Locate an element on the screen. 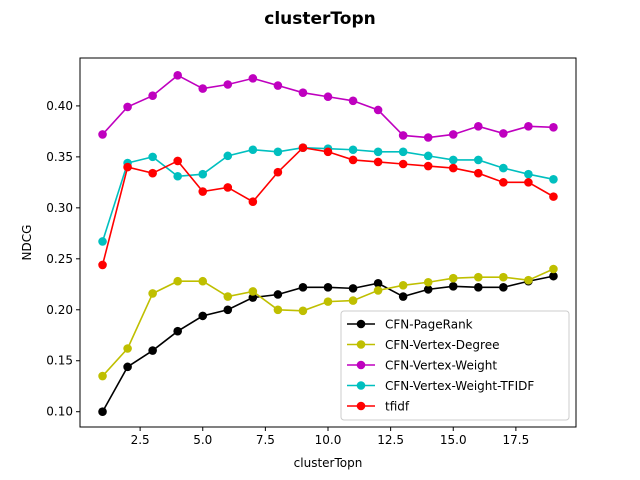 The image size is (640, 480). legend-entry-cfn-pagerank: CFN-PageRank is located at coordinates (410, 325).